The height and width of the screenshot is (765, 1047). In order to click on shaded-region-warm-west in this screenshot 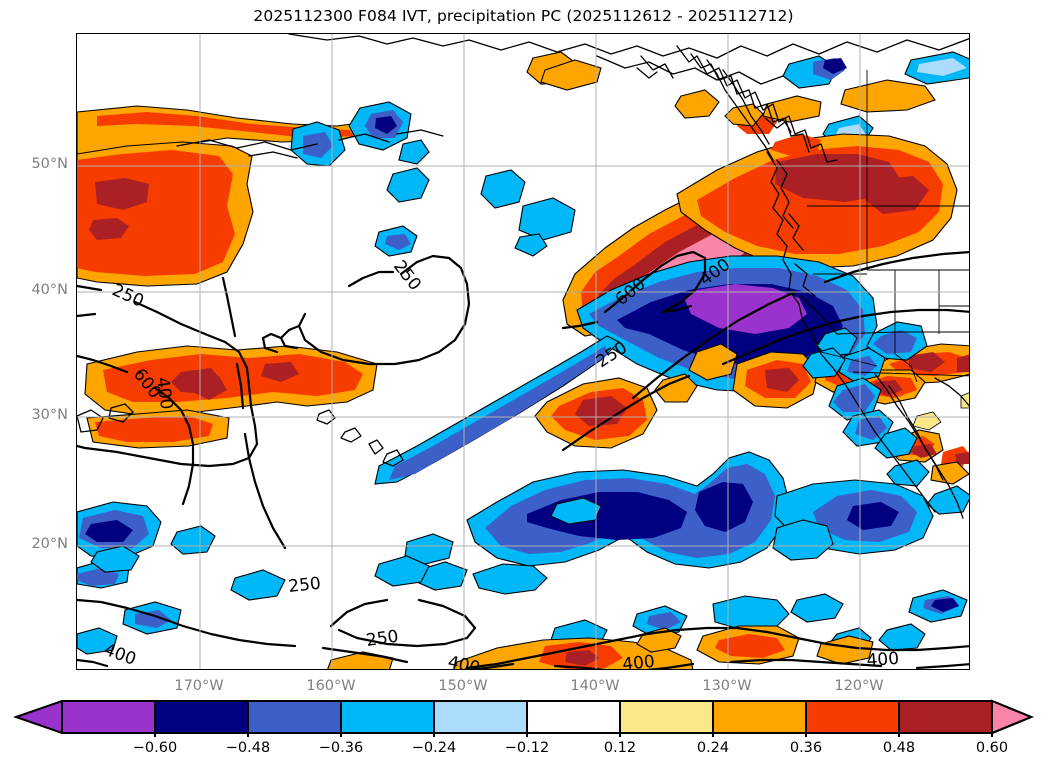, I will do `click(228, 196)`.